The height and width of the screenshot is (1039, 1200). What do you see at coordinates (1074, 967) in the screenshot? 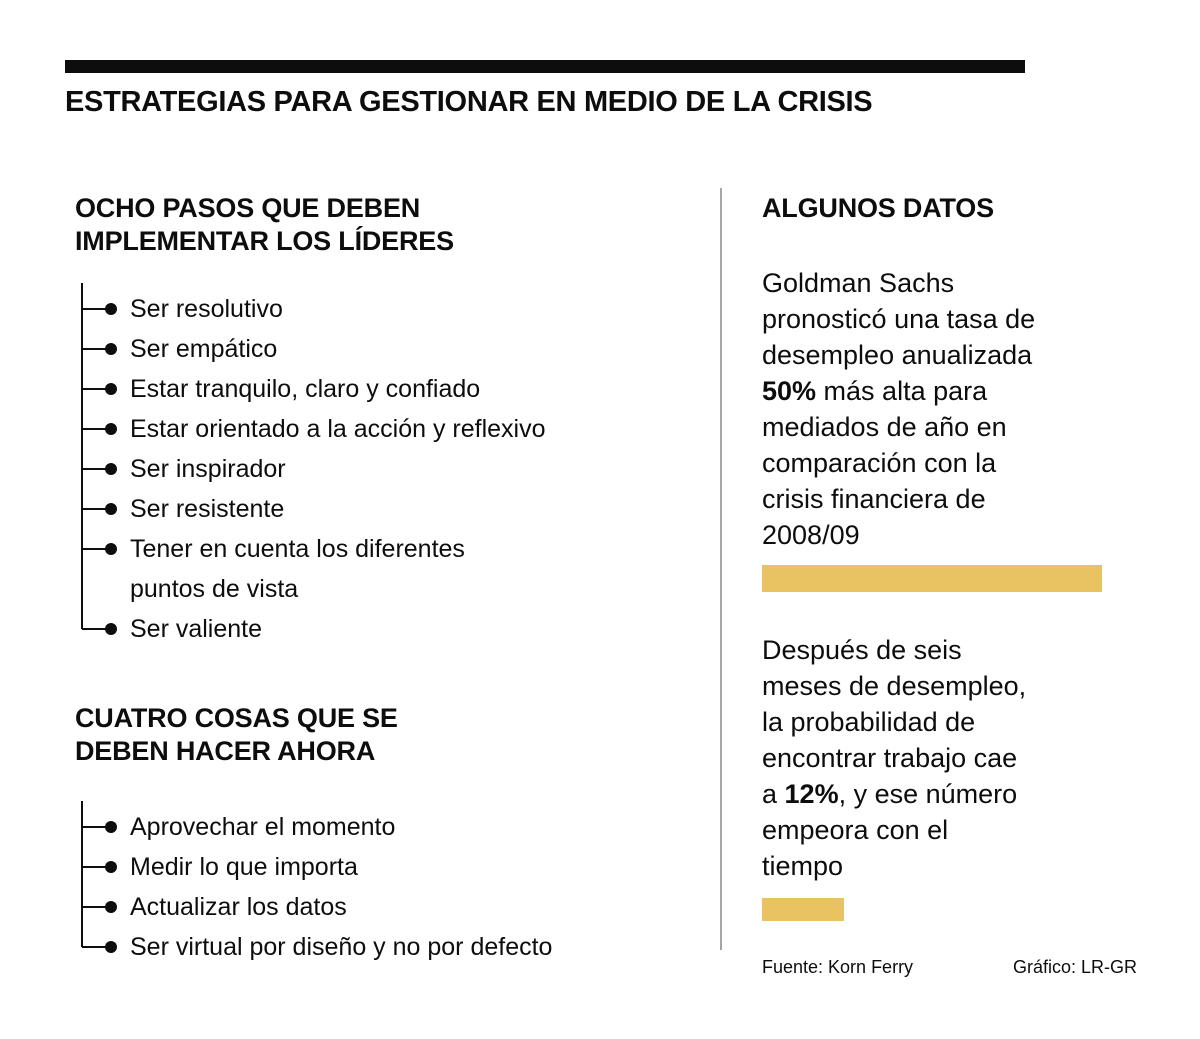
I see `credit-label: Gráfico: LR-GR` at bounding box center [1074, 967].